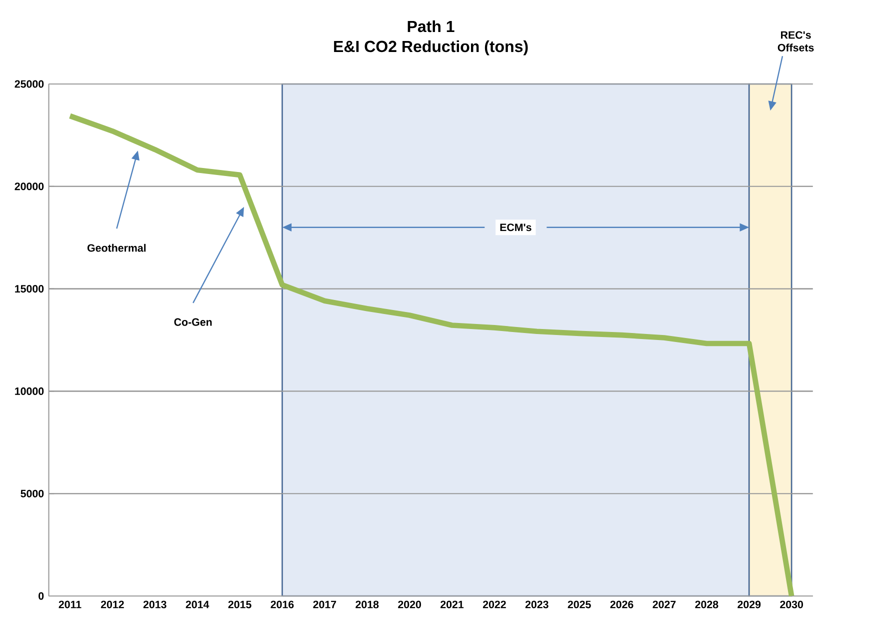  I want to click on x-tick-label: 2017, so click(324, 604).